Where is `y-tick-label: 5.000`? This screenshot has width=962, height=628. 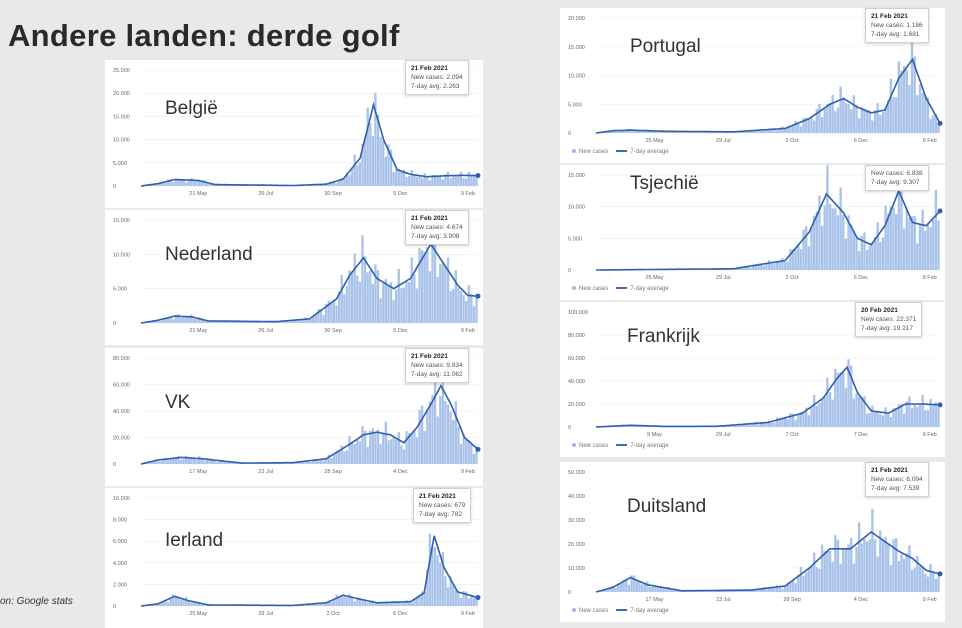
y-tick-label: 5.000 is located at coordinates (575, 239).